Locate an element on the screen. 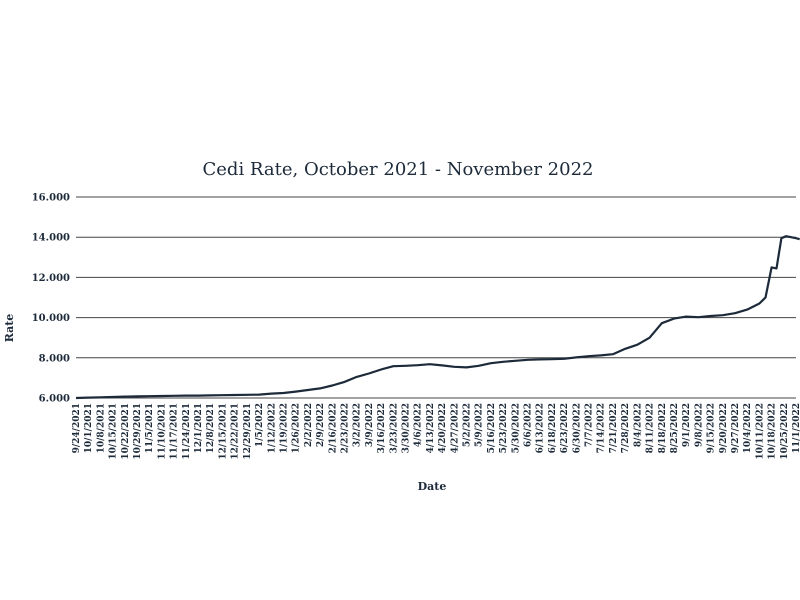 This screenshot has height=600, width=800. x-tick-label: 2/9/2022 is located at coordinates (321, 425).